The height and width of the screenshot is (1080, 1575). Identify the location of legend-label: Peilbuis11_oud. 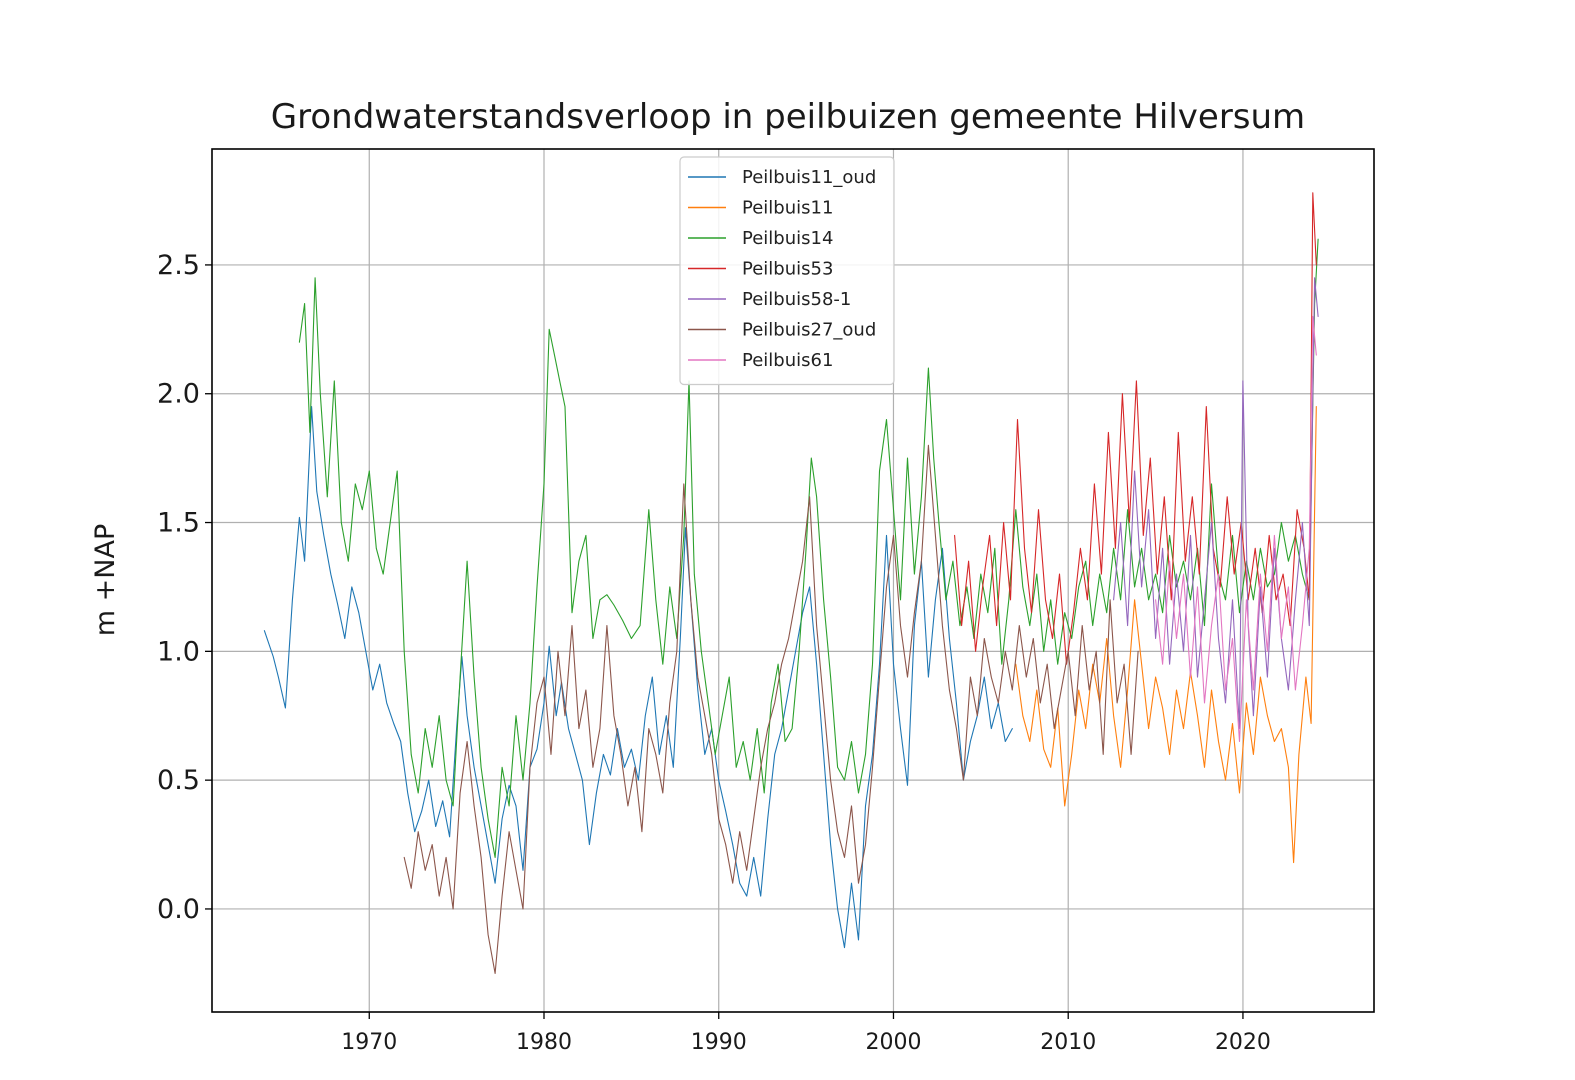
(809, 177).